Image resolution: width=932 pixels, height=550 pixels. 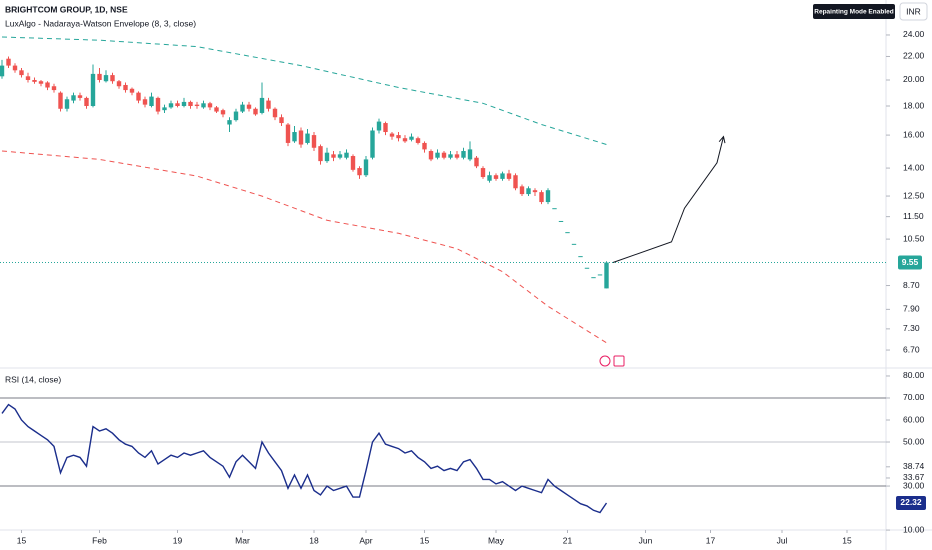 I want to click on y-tick-label: 18.00, so click(x=914, y=105).